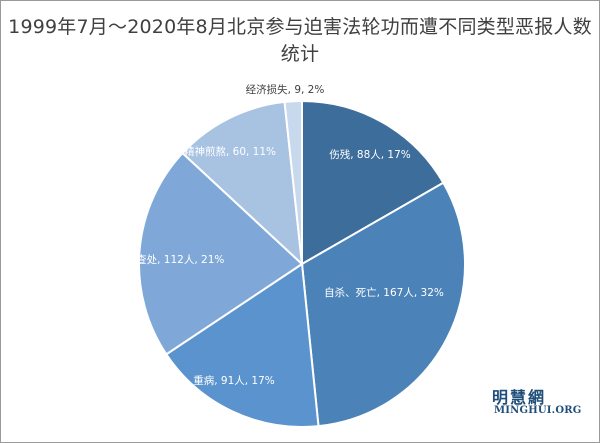 The image size is (600, 443). What do you see at coordinates (519, 397) in the screenshot?
I see `watermark-logo-cn: 明慧網` at bounding box center [519, 397].